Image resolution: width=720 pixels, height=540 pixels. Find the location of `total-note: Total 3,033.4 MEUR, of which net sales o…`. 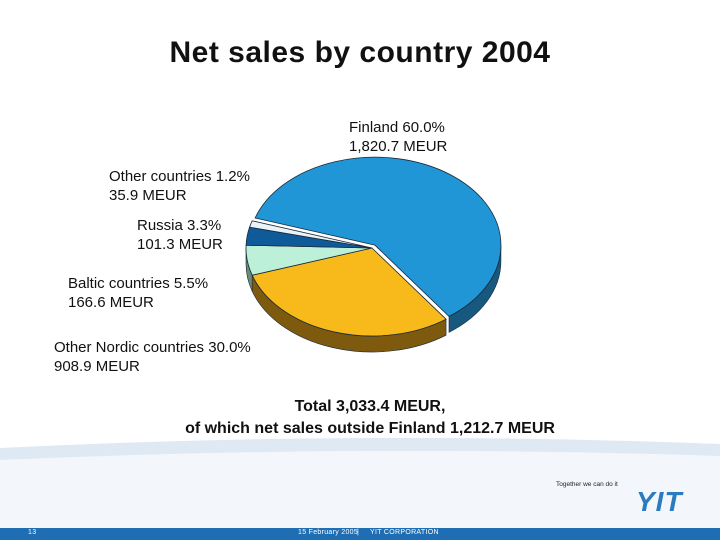

total-note: Total 3,033.4 MEUR, of which net sales o… is located at coordinates (360, 418).